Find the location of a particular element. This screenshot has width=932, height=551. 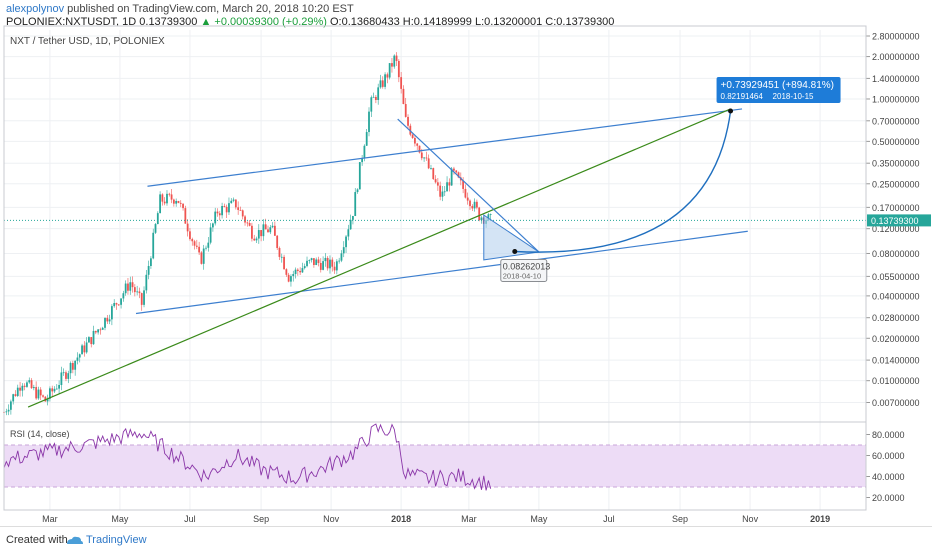

x-tick-label: 2019 is located at coordinates (820, 519).